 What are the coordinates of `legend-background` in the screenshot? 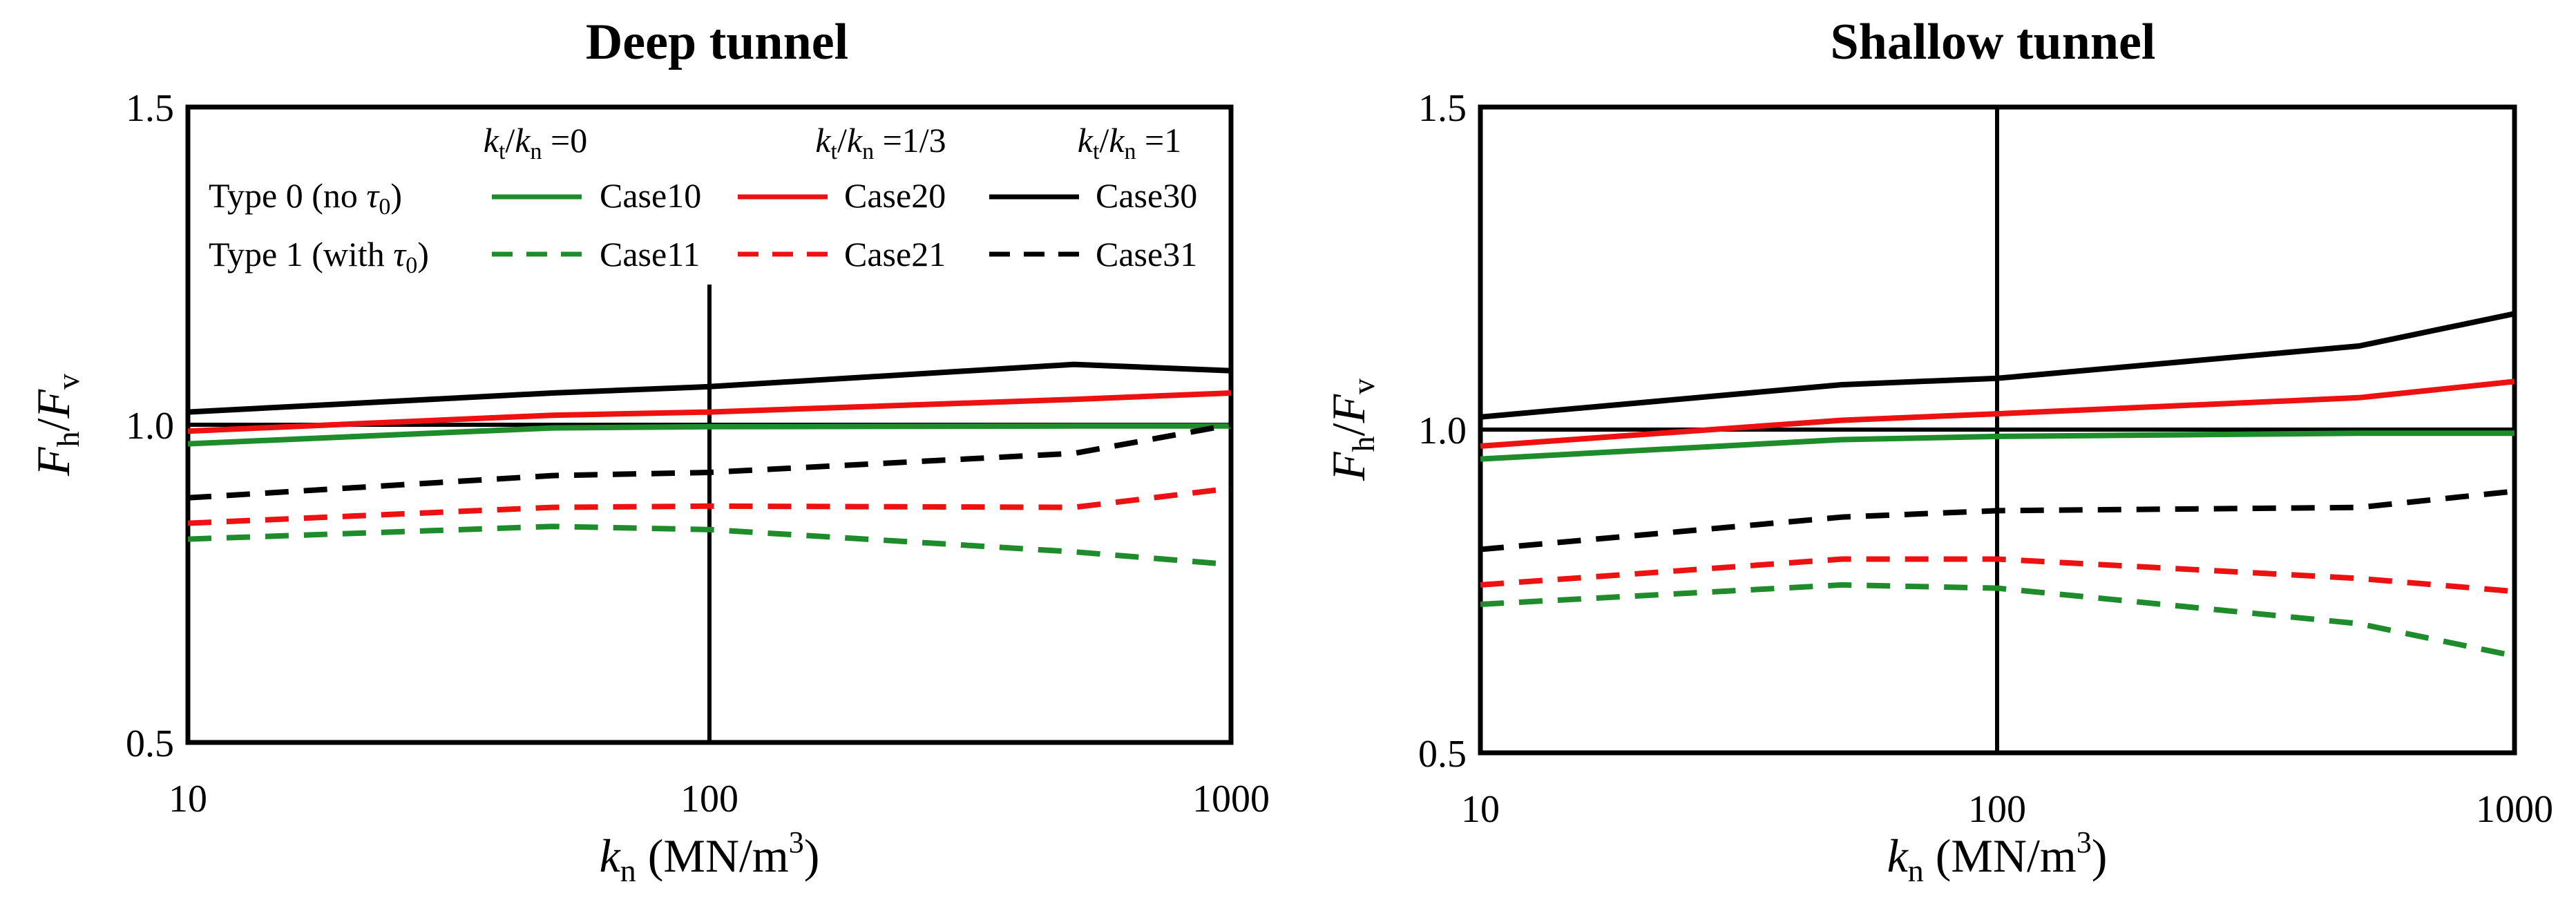 It's located at (708, 202).